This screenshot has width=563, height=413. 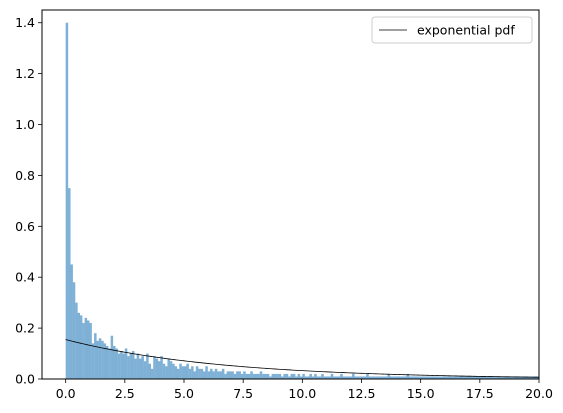 What do you see at coordinates (421, 393) in the screenshot?
I see `x-tick-label: 15.0` at bounding box center [421, 393].